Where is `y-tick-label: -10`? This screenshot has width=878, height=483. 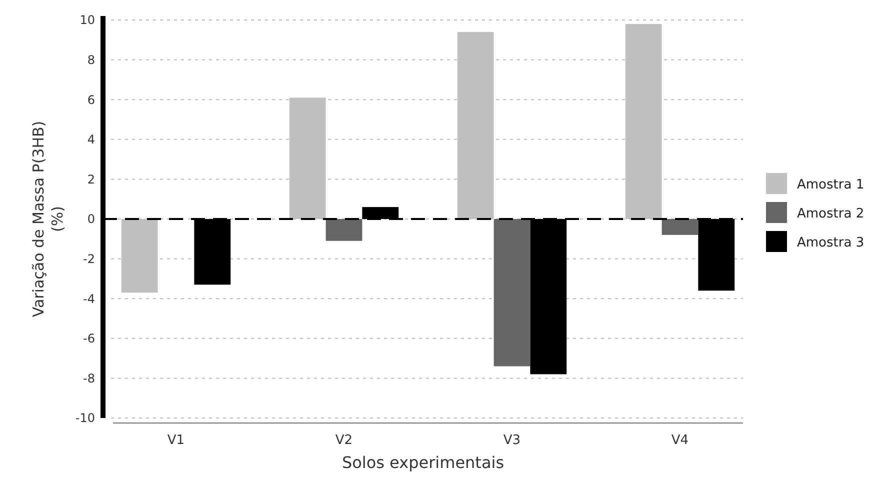 y-tick-label: -10 is located at coordinates (85, 418).